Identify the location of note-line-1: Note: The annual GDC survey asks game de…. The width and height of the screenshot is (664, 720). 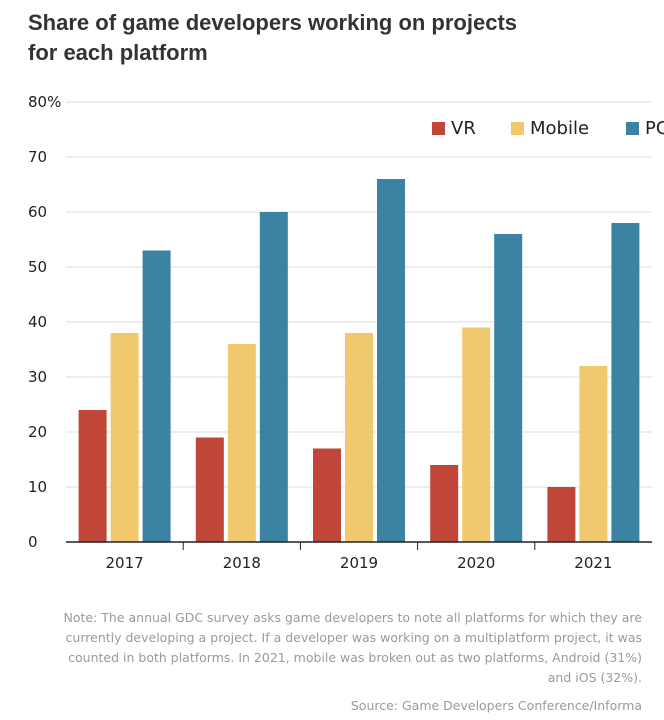
(352, 617).